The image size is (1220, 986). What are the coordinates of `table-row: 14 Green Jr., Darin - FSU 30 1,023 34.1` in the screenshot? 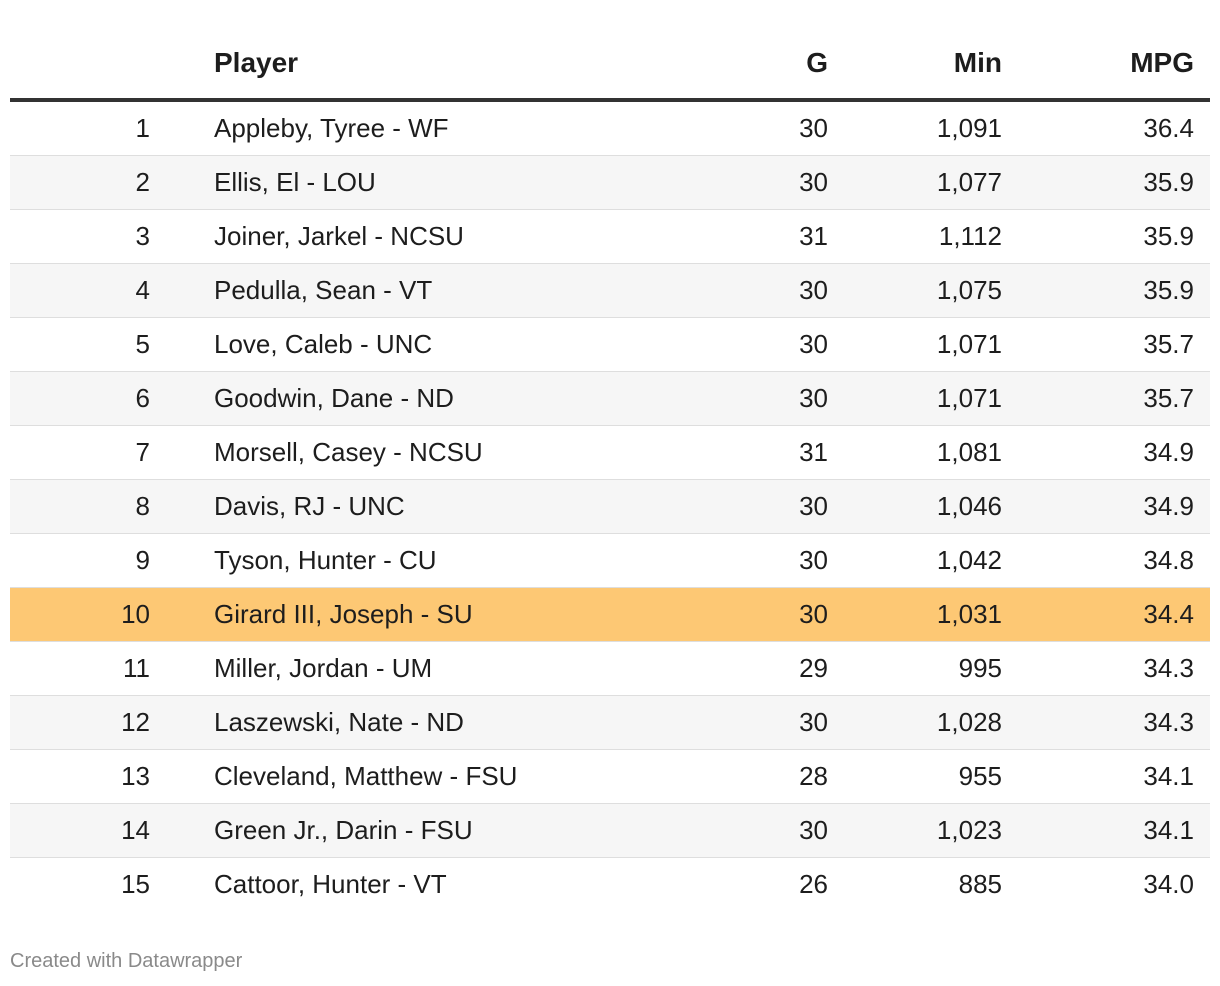 It's located at (610, 830).